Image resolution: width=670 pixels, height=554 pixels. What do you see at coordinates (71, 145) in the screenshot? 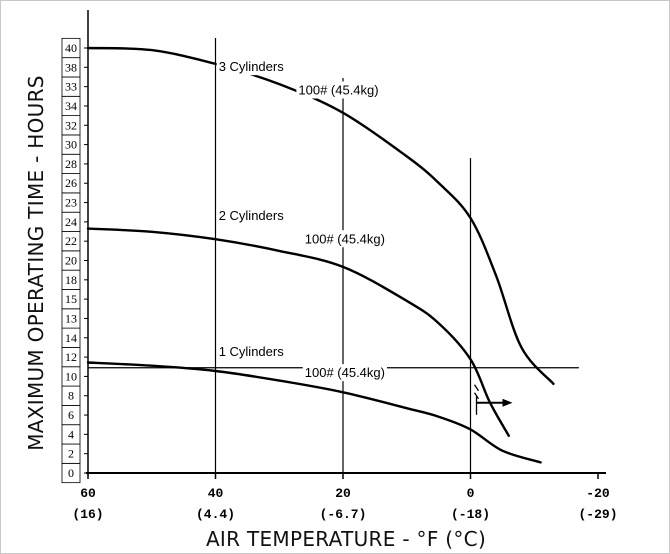
I see `y-tick-label: 30` at bounding box center [71, 145].